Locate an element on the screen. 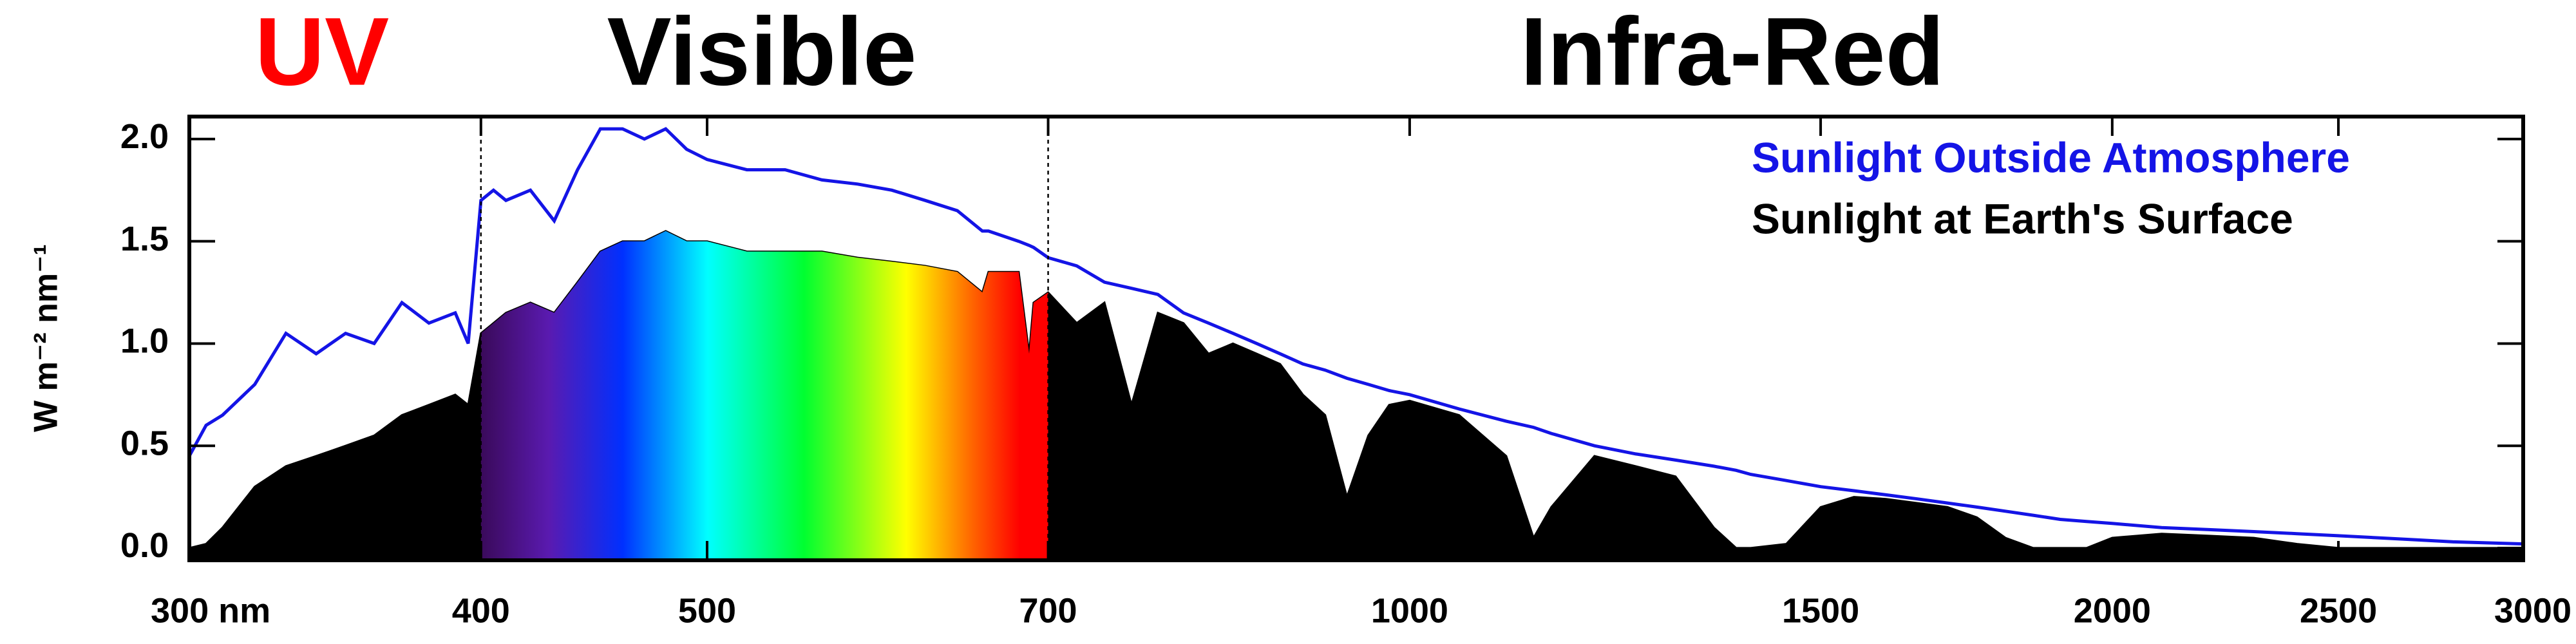 The width and height of the screenshot is (2576, 644). y-tick-label: 0.0 is located at coordinates (144, 545).